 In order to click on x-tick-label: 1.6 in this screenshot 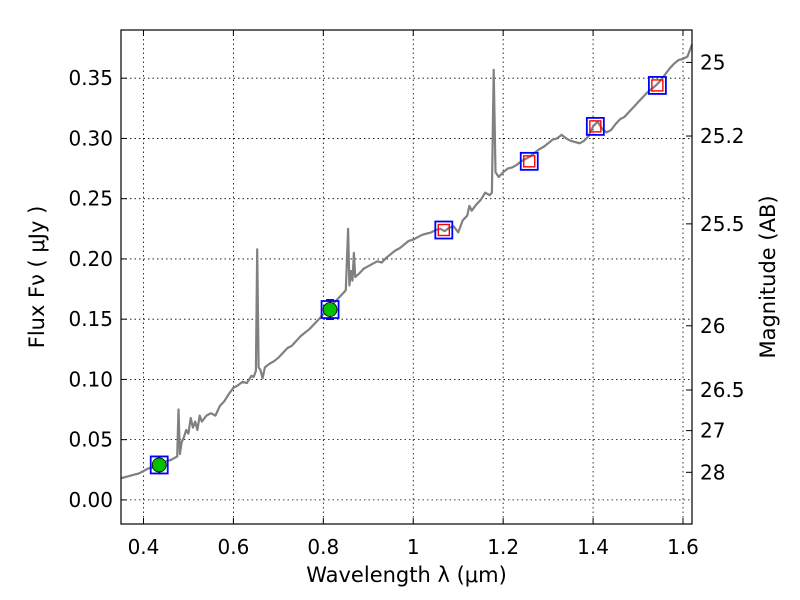, I will do `click(683, 547)`.